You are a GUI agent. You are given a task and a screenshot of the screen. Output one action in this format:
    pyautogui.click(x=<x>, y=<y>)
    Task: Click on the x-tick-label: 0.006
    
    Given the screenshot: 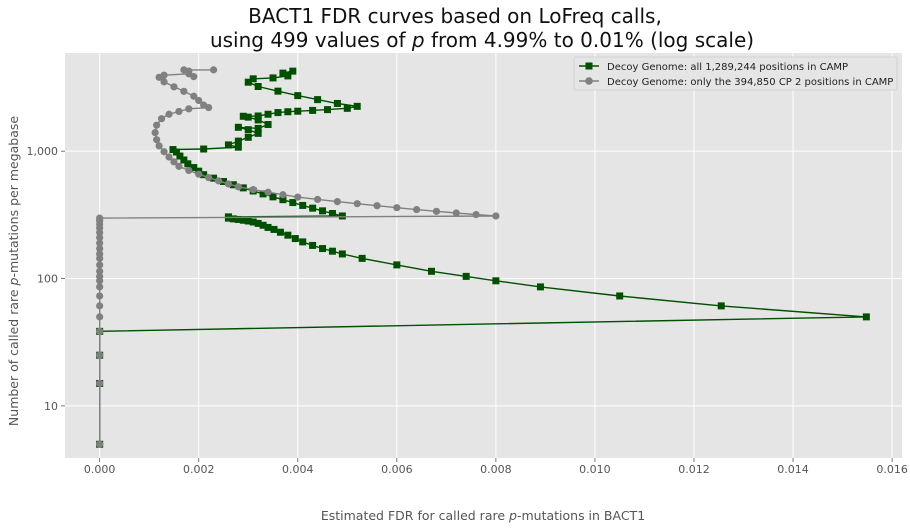 What is the action you would take?
    pyautogui.click(x=397, y=469)
    